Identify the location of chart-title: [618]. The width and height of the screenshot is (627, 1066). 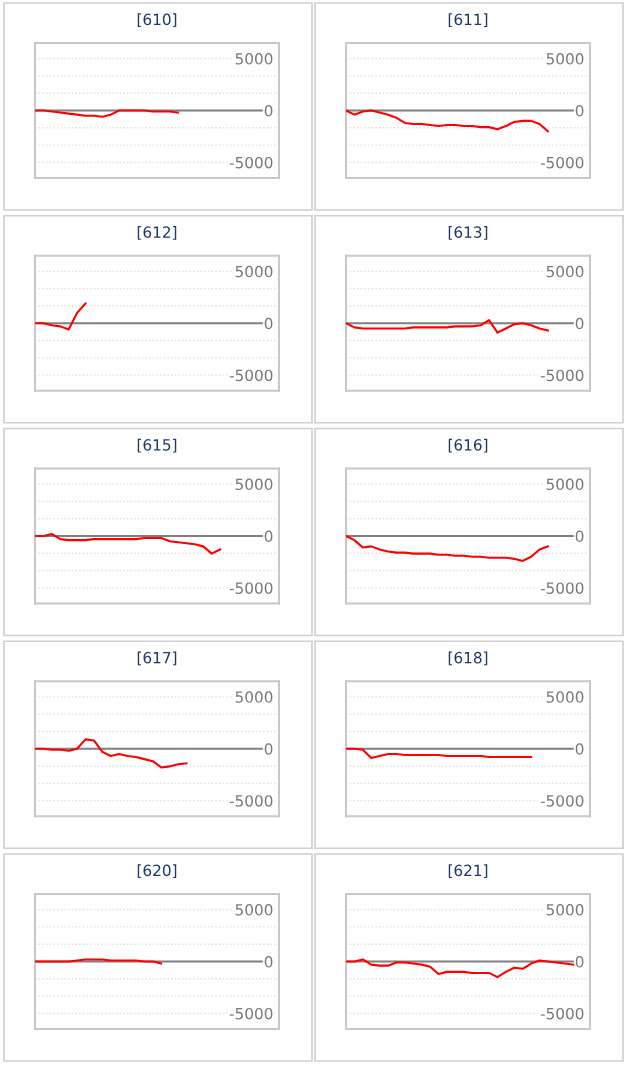
(468, 658).